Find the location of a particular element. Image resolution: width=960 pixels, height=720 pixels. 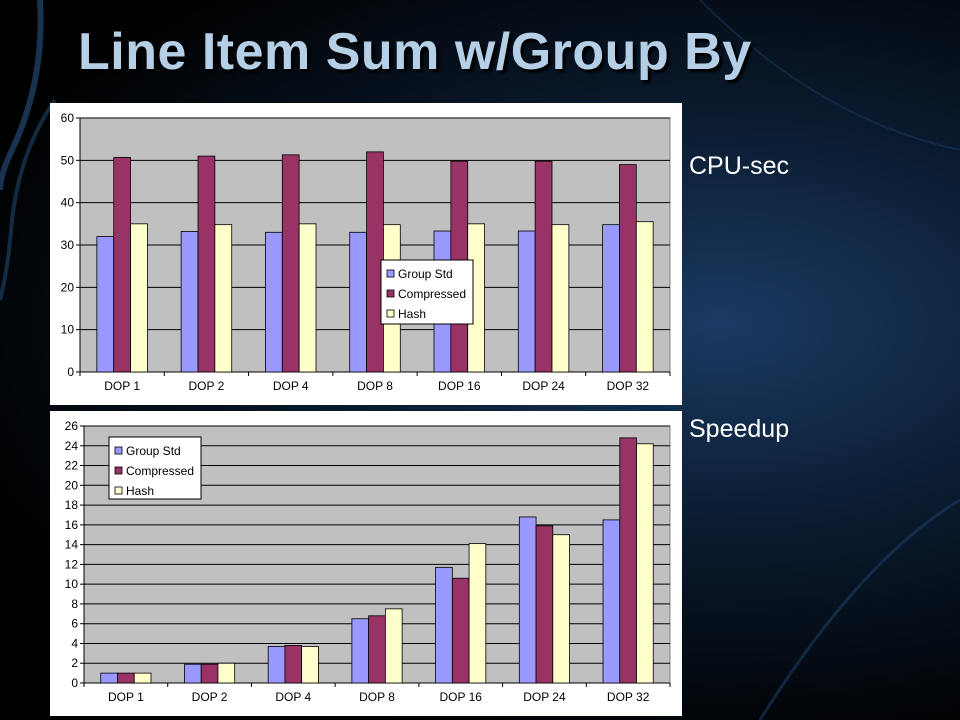

y-tick-label: 30 is located at coordinates (68, 245).